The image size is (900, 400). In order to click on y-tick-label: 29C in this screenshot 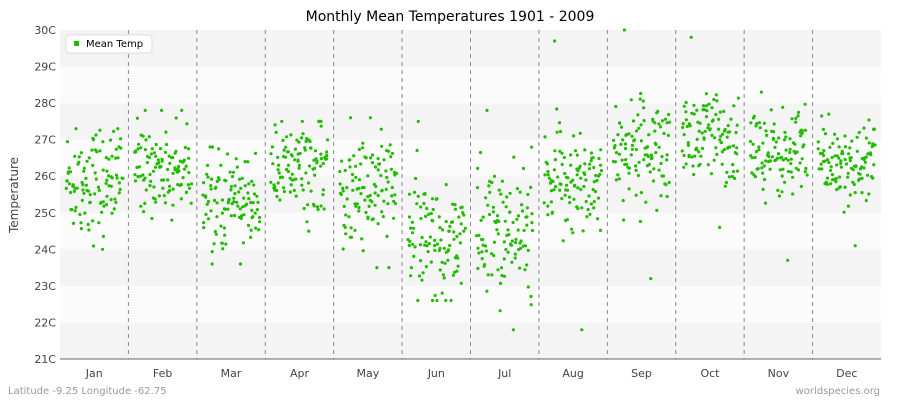, I will do `click(45, 67)`.